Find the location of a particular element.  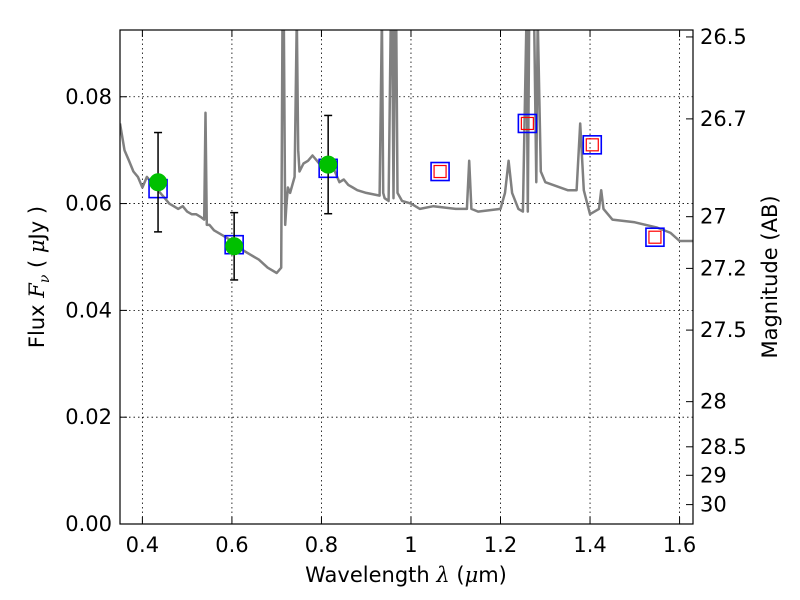

mag-tick-label: 26.7 is located at coordinates (723, 119).